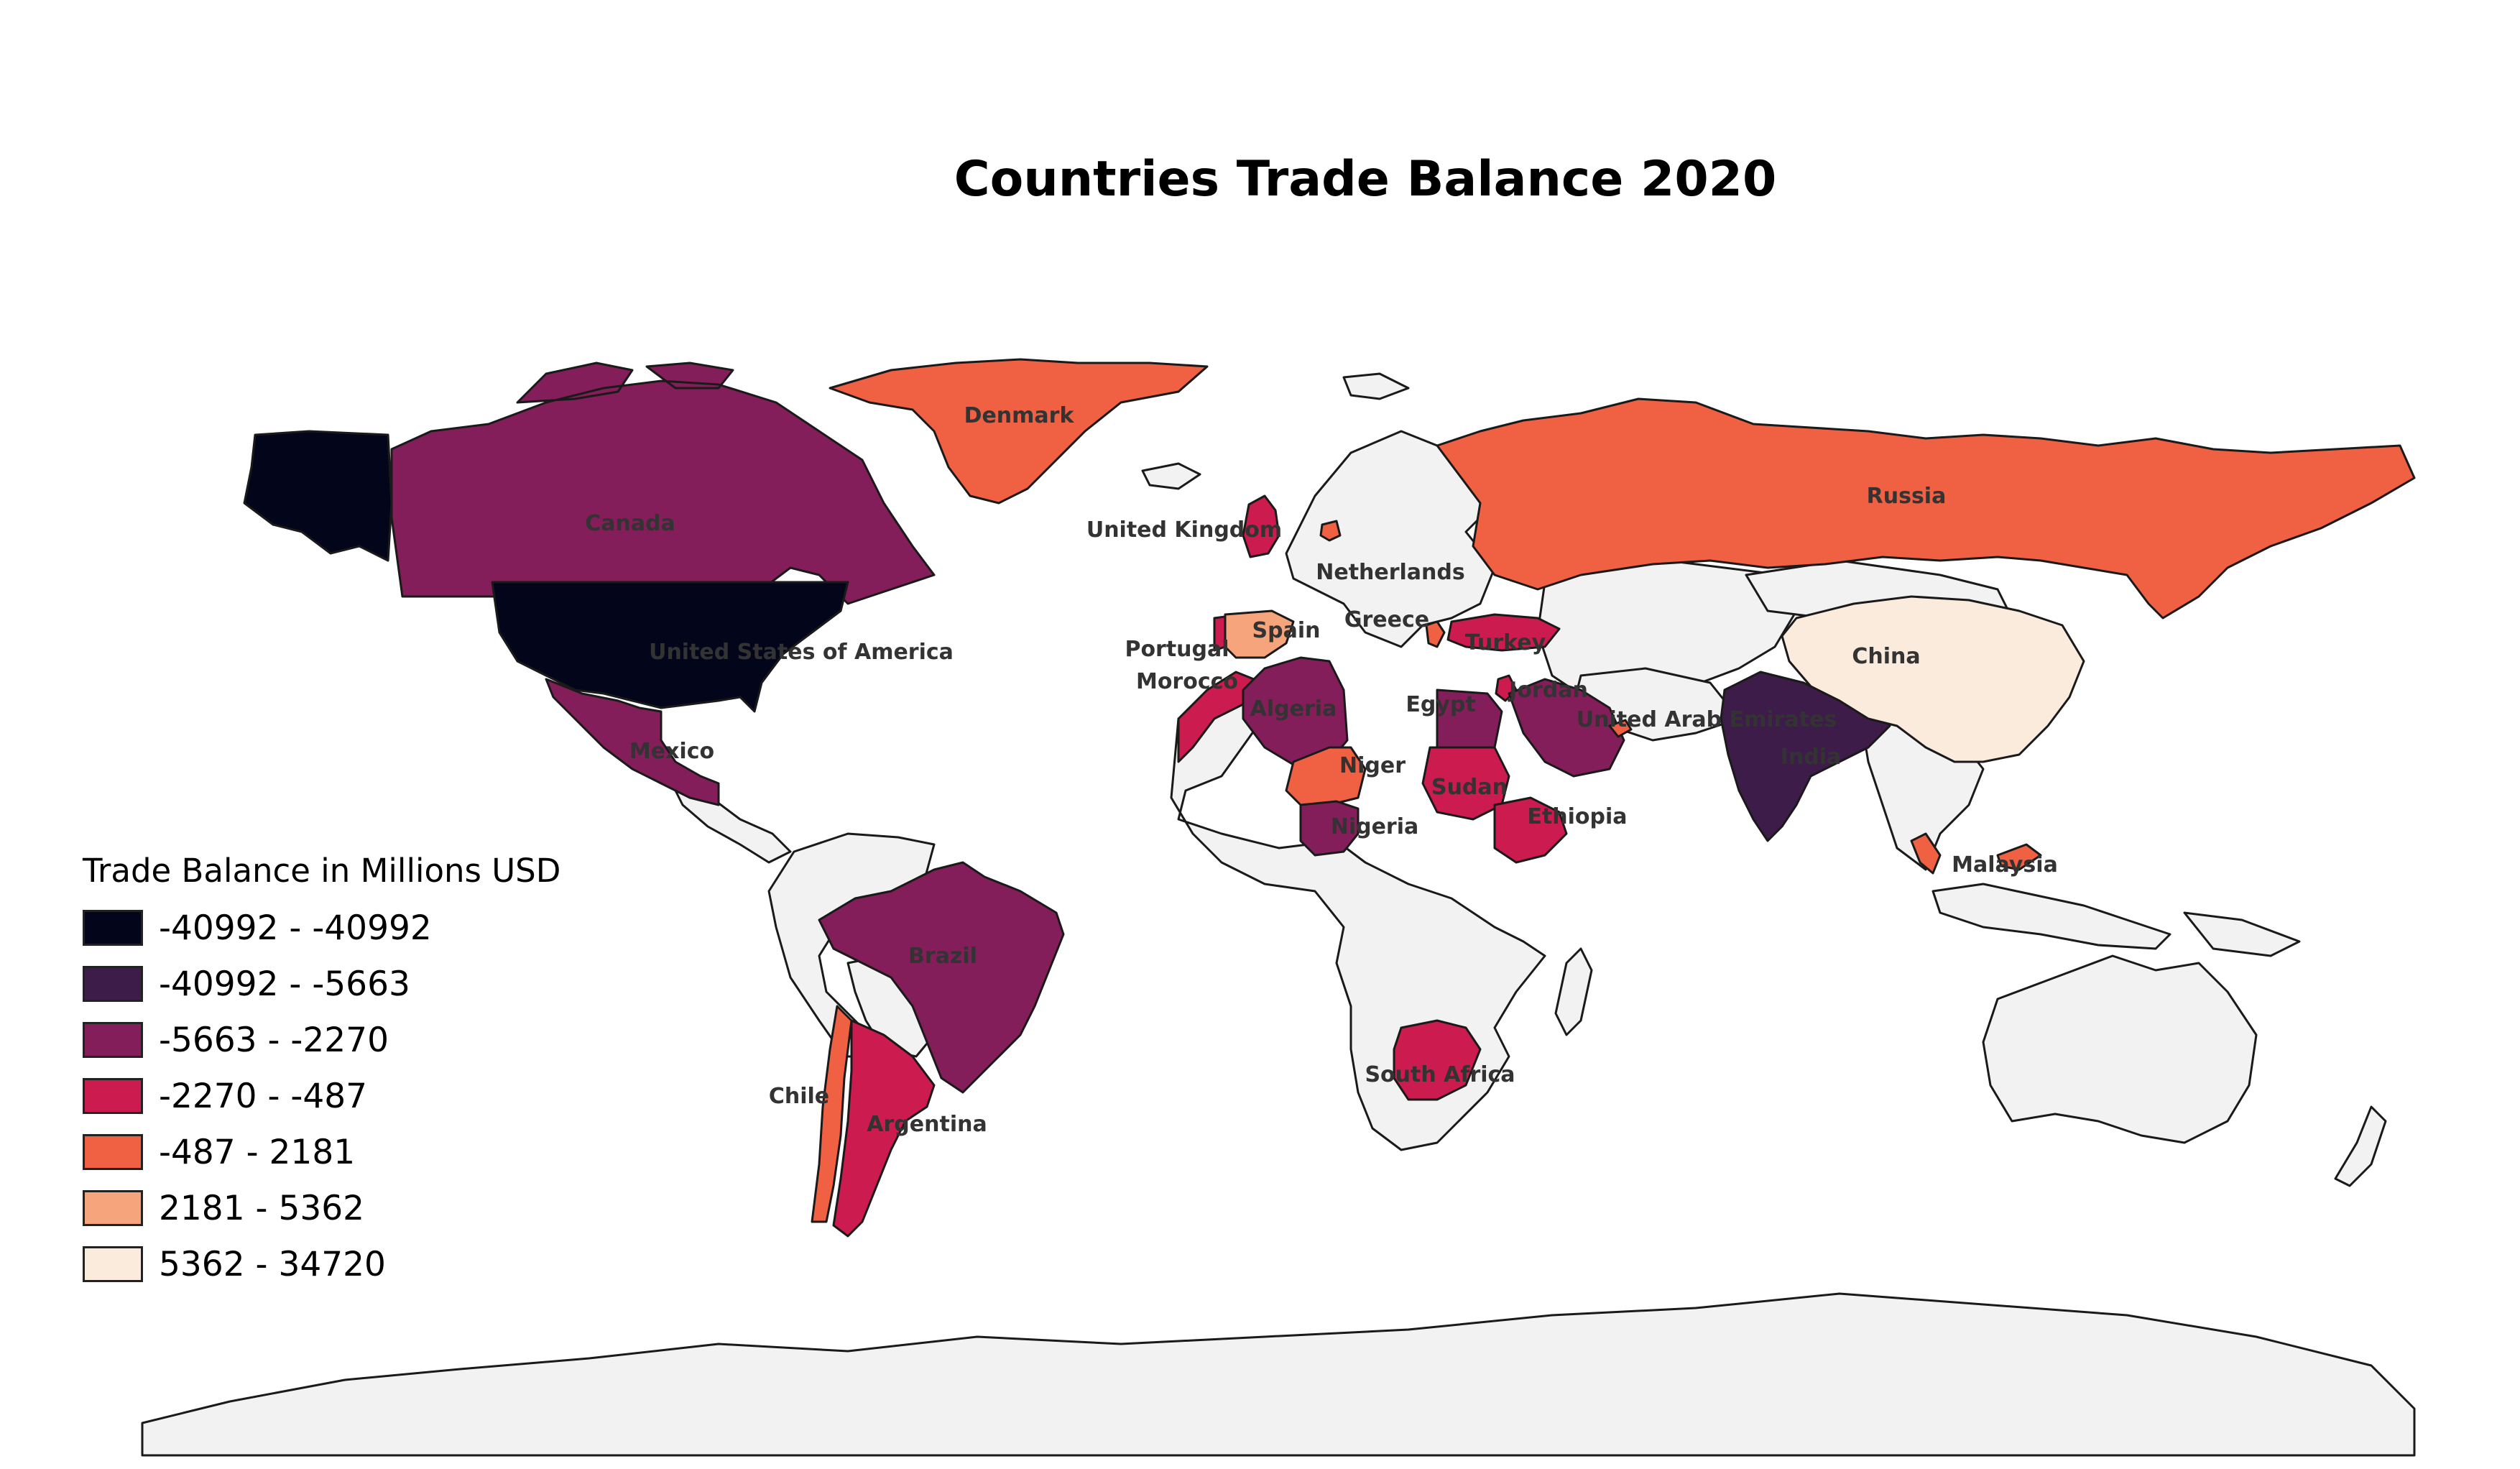 Image resolution: width=2520 pixels, height=1469 pixels. I want to click on country-turkey, so click(1503, 632).